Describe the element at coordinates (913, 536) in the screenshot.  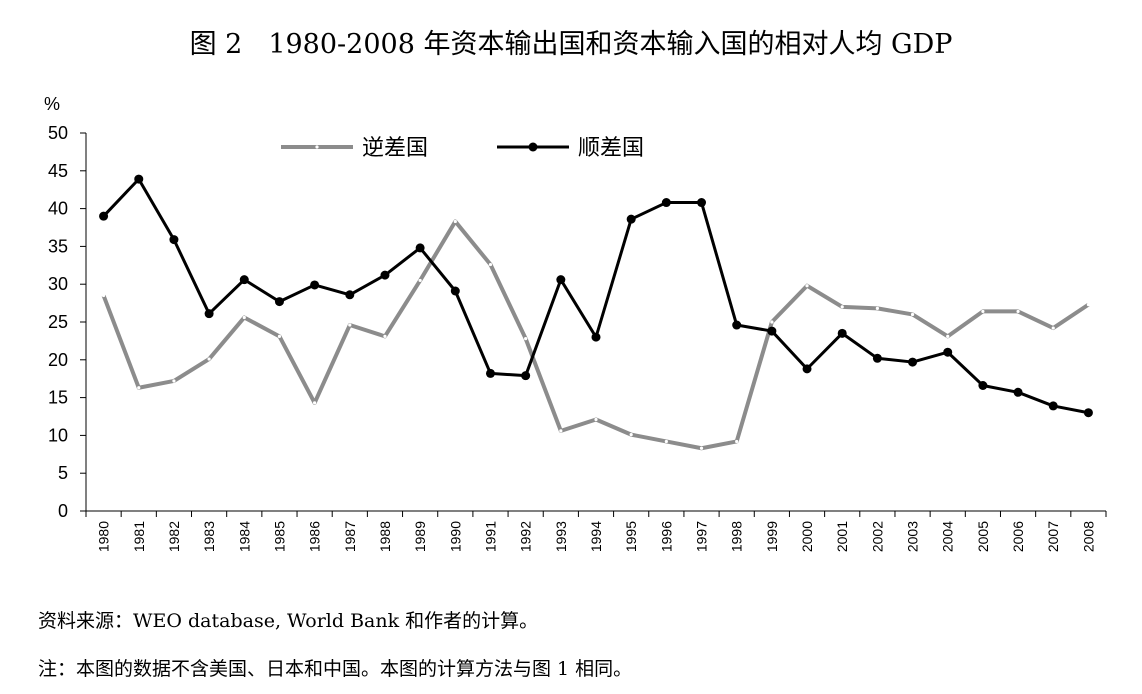
I see `x-tick-label: 2003` at that location.